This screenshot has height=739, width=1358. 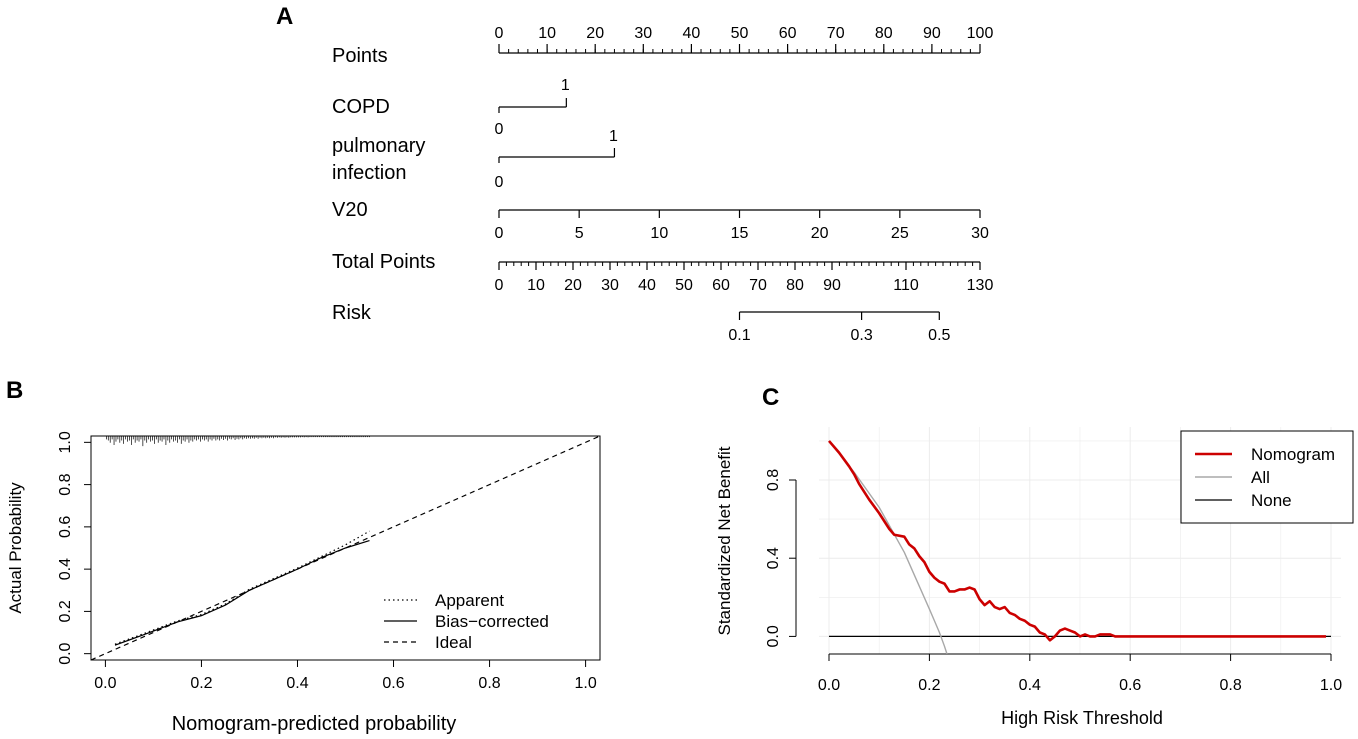 I want to click on calibration-x-tick-label: 1.0, so click(x=585, y=683).